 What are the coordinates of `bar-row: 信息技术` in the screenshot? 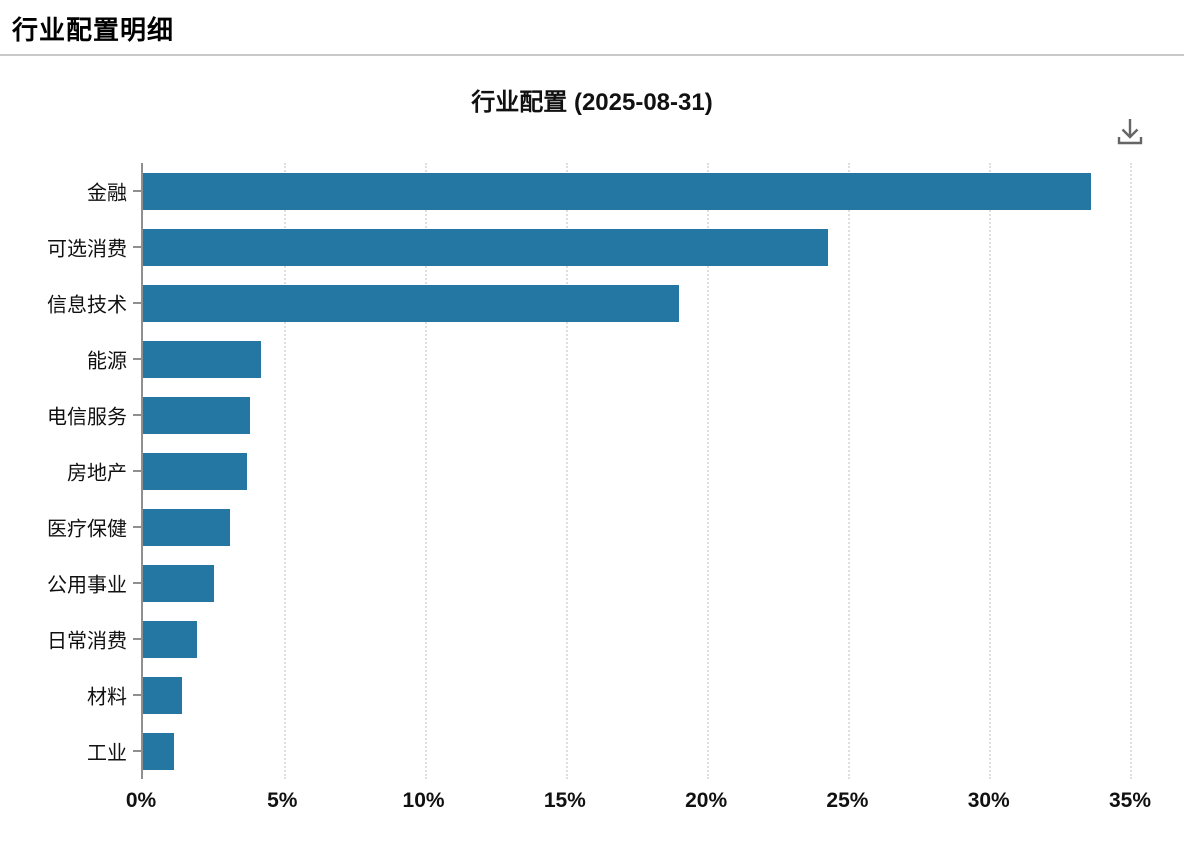 It's located at (588, 303).